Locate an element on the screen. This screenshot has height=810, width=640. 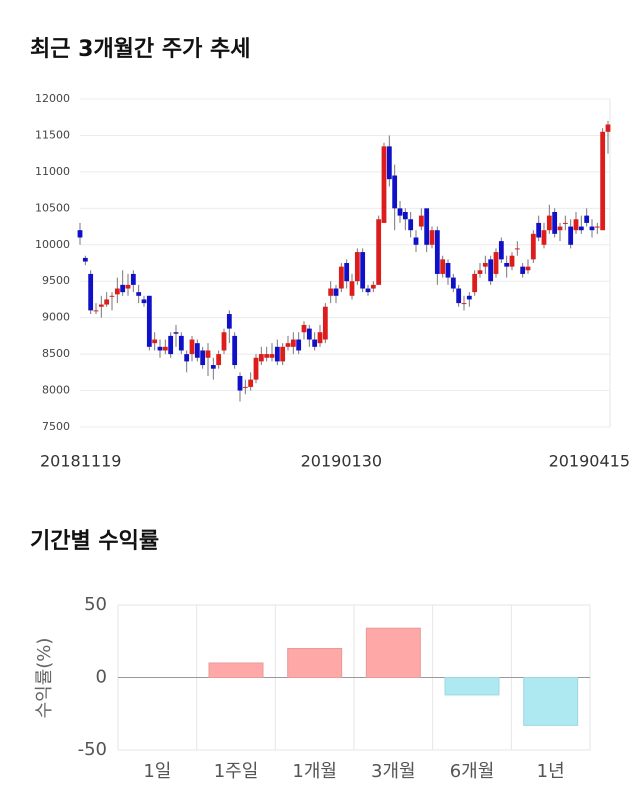
y-tick-label: 8000 is located at coordinates (56, 390).